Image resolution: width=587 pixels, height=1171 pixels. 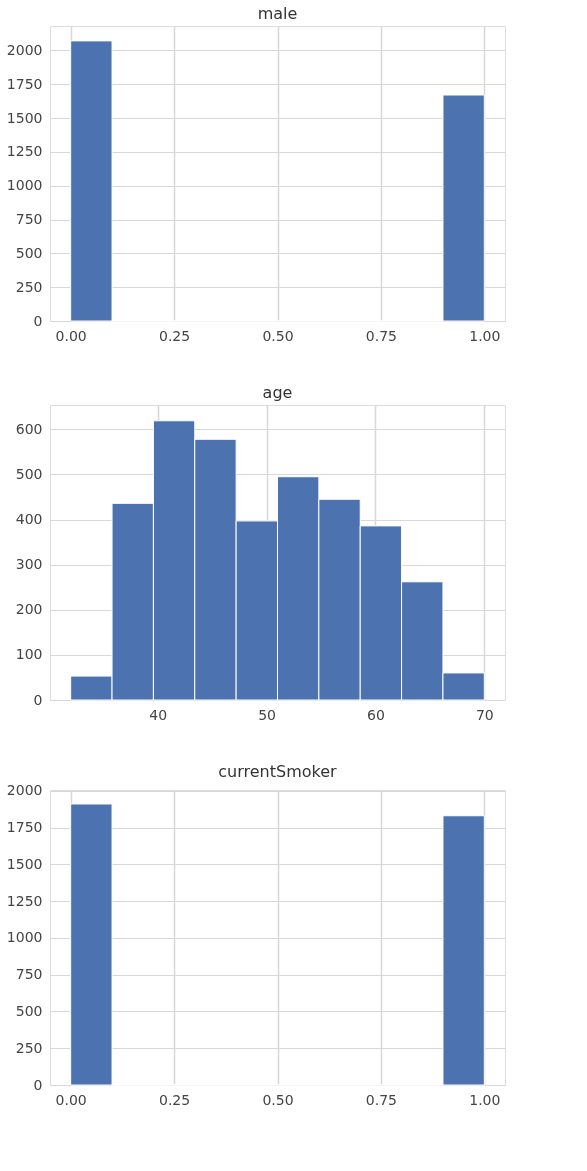 I want to click on y-tick-label: 600, so click(x=29, y=428).